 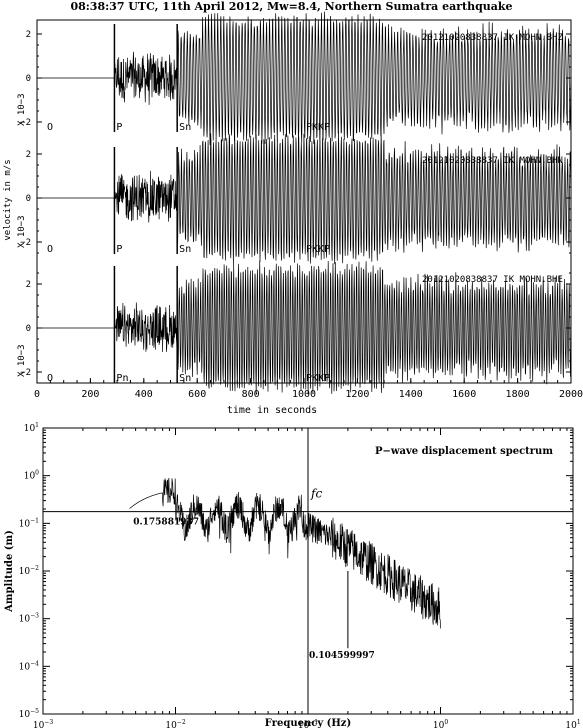 What do you see at coordinates (9, 571) in the screenshot?
I see `spectrum-ylabel: Amplitude (m)` at bounding box center [9, 571].